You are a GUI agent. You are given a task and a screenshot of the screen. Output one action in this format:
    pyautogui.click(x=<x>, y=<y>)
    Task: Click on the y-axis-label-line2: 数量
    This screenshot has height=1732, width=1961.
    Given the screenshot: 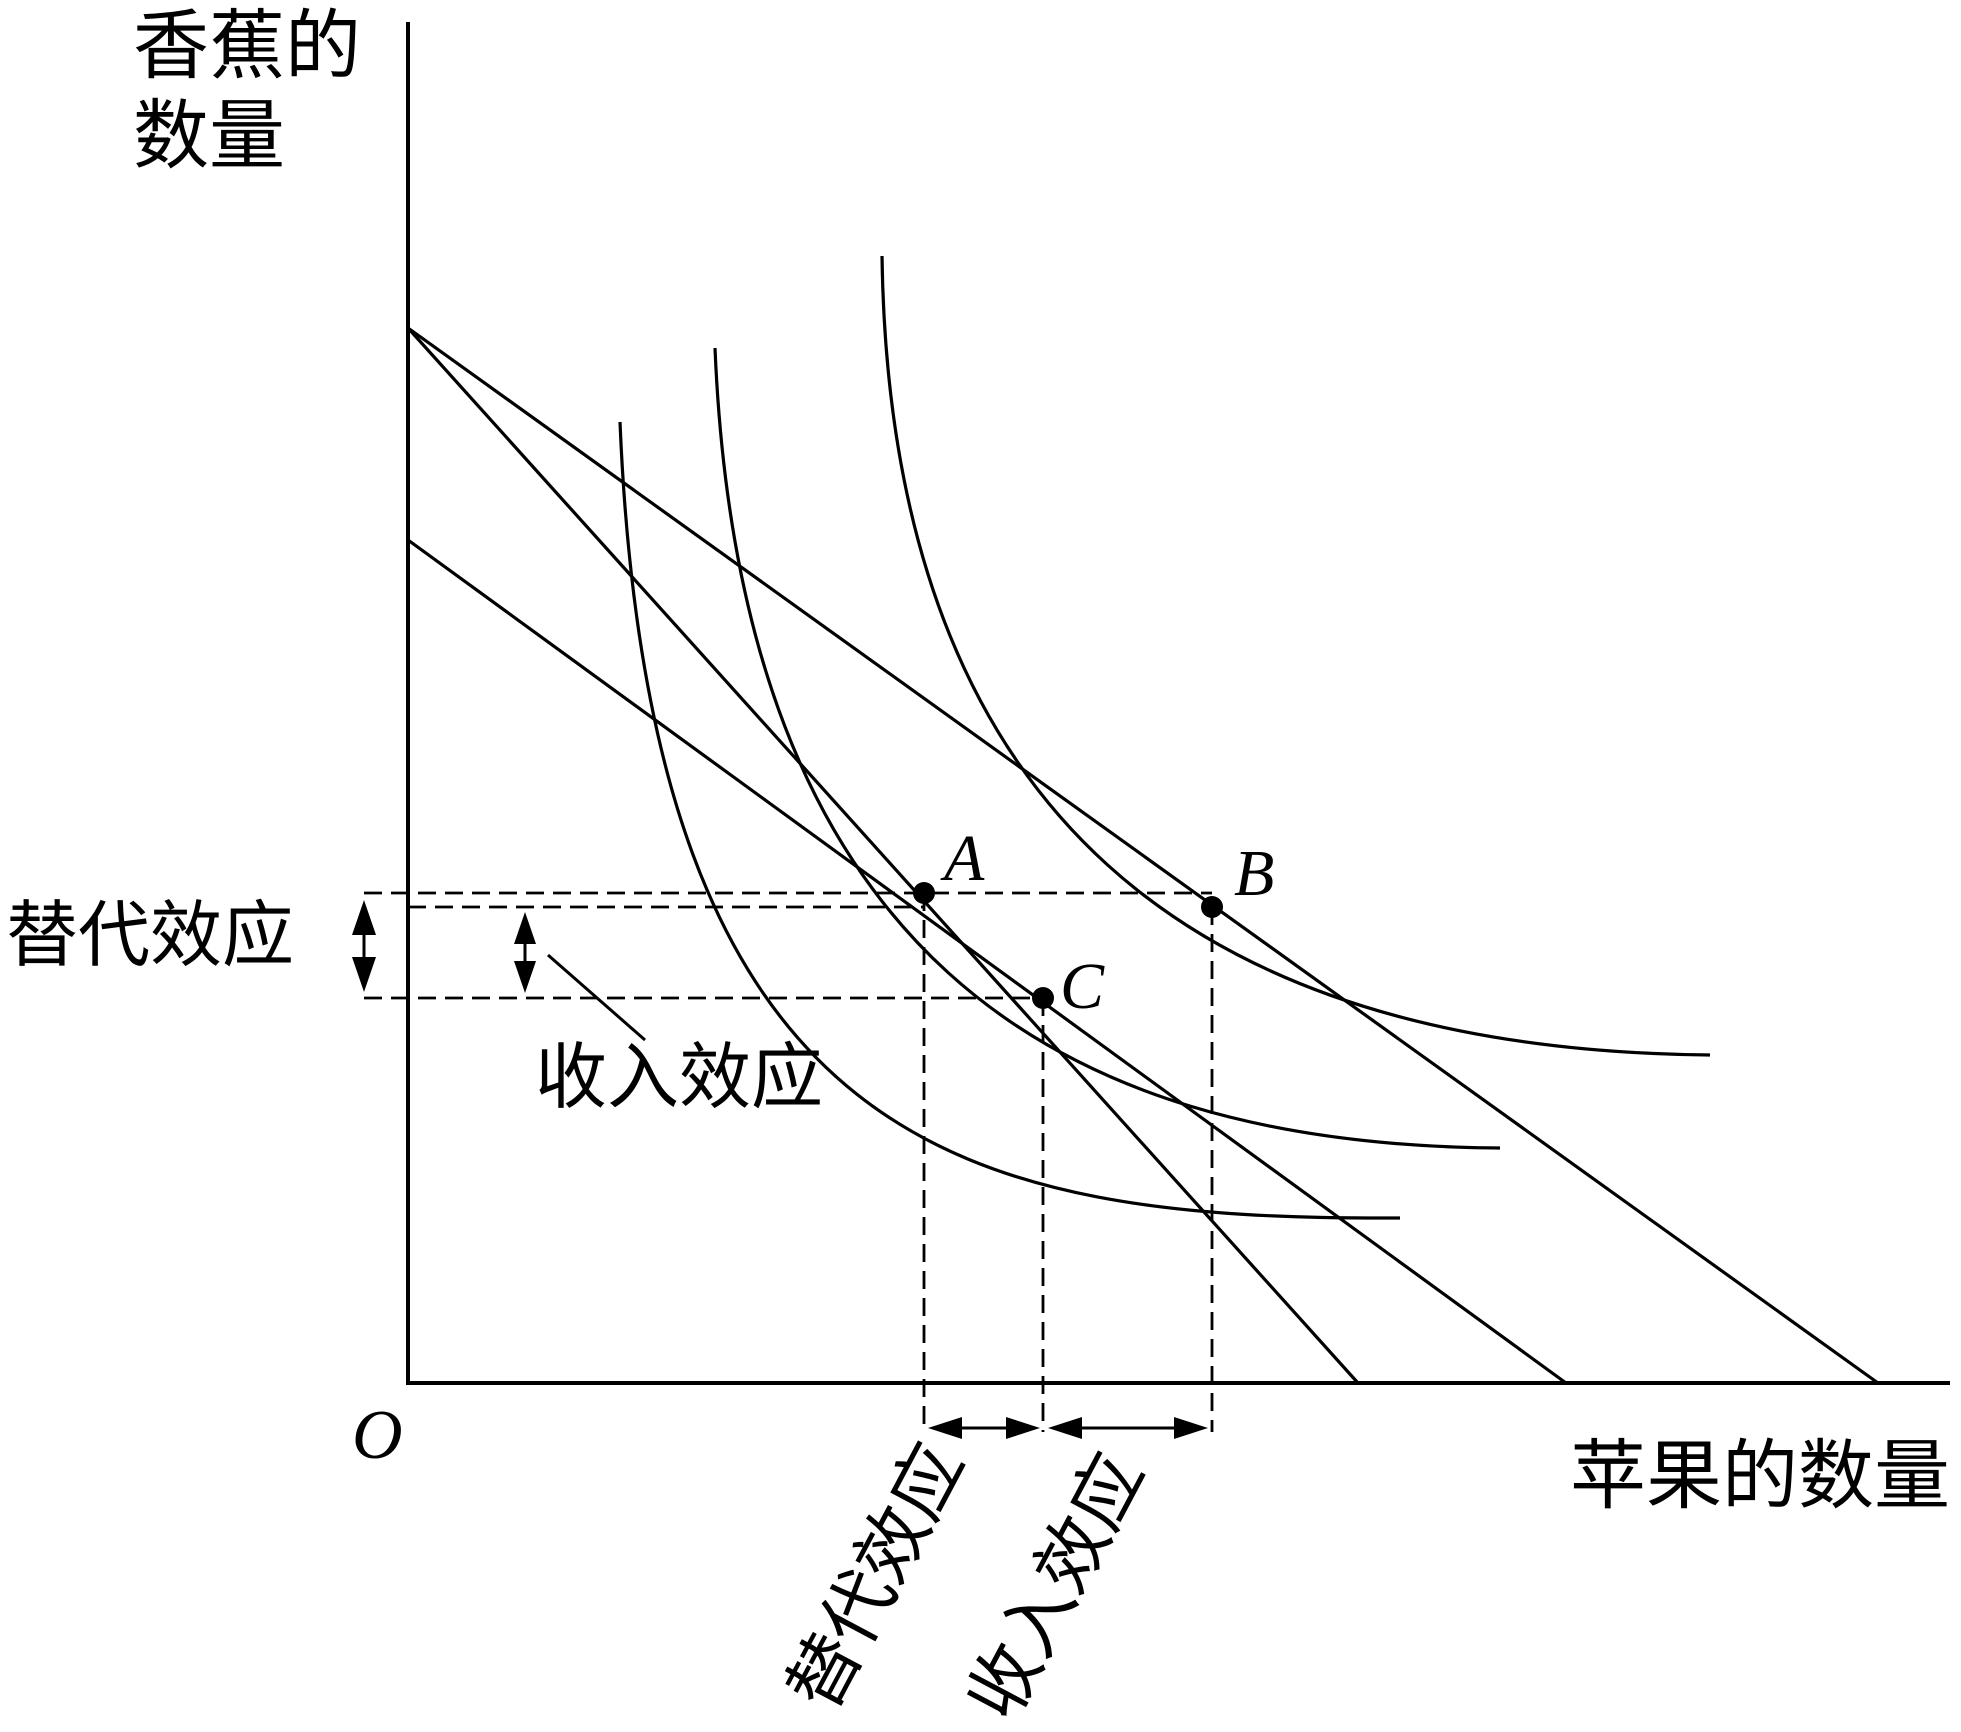 What is the action you would take?
    pyautogui.click(x=209, y=135)
    